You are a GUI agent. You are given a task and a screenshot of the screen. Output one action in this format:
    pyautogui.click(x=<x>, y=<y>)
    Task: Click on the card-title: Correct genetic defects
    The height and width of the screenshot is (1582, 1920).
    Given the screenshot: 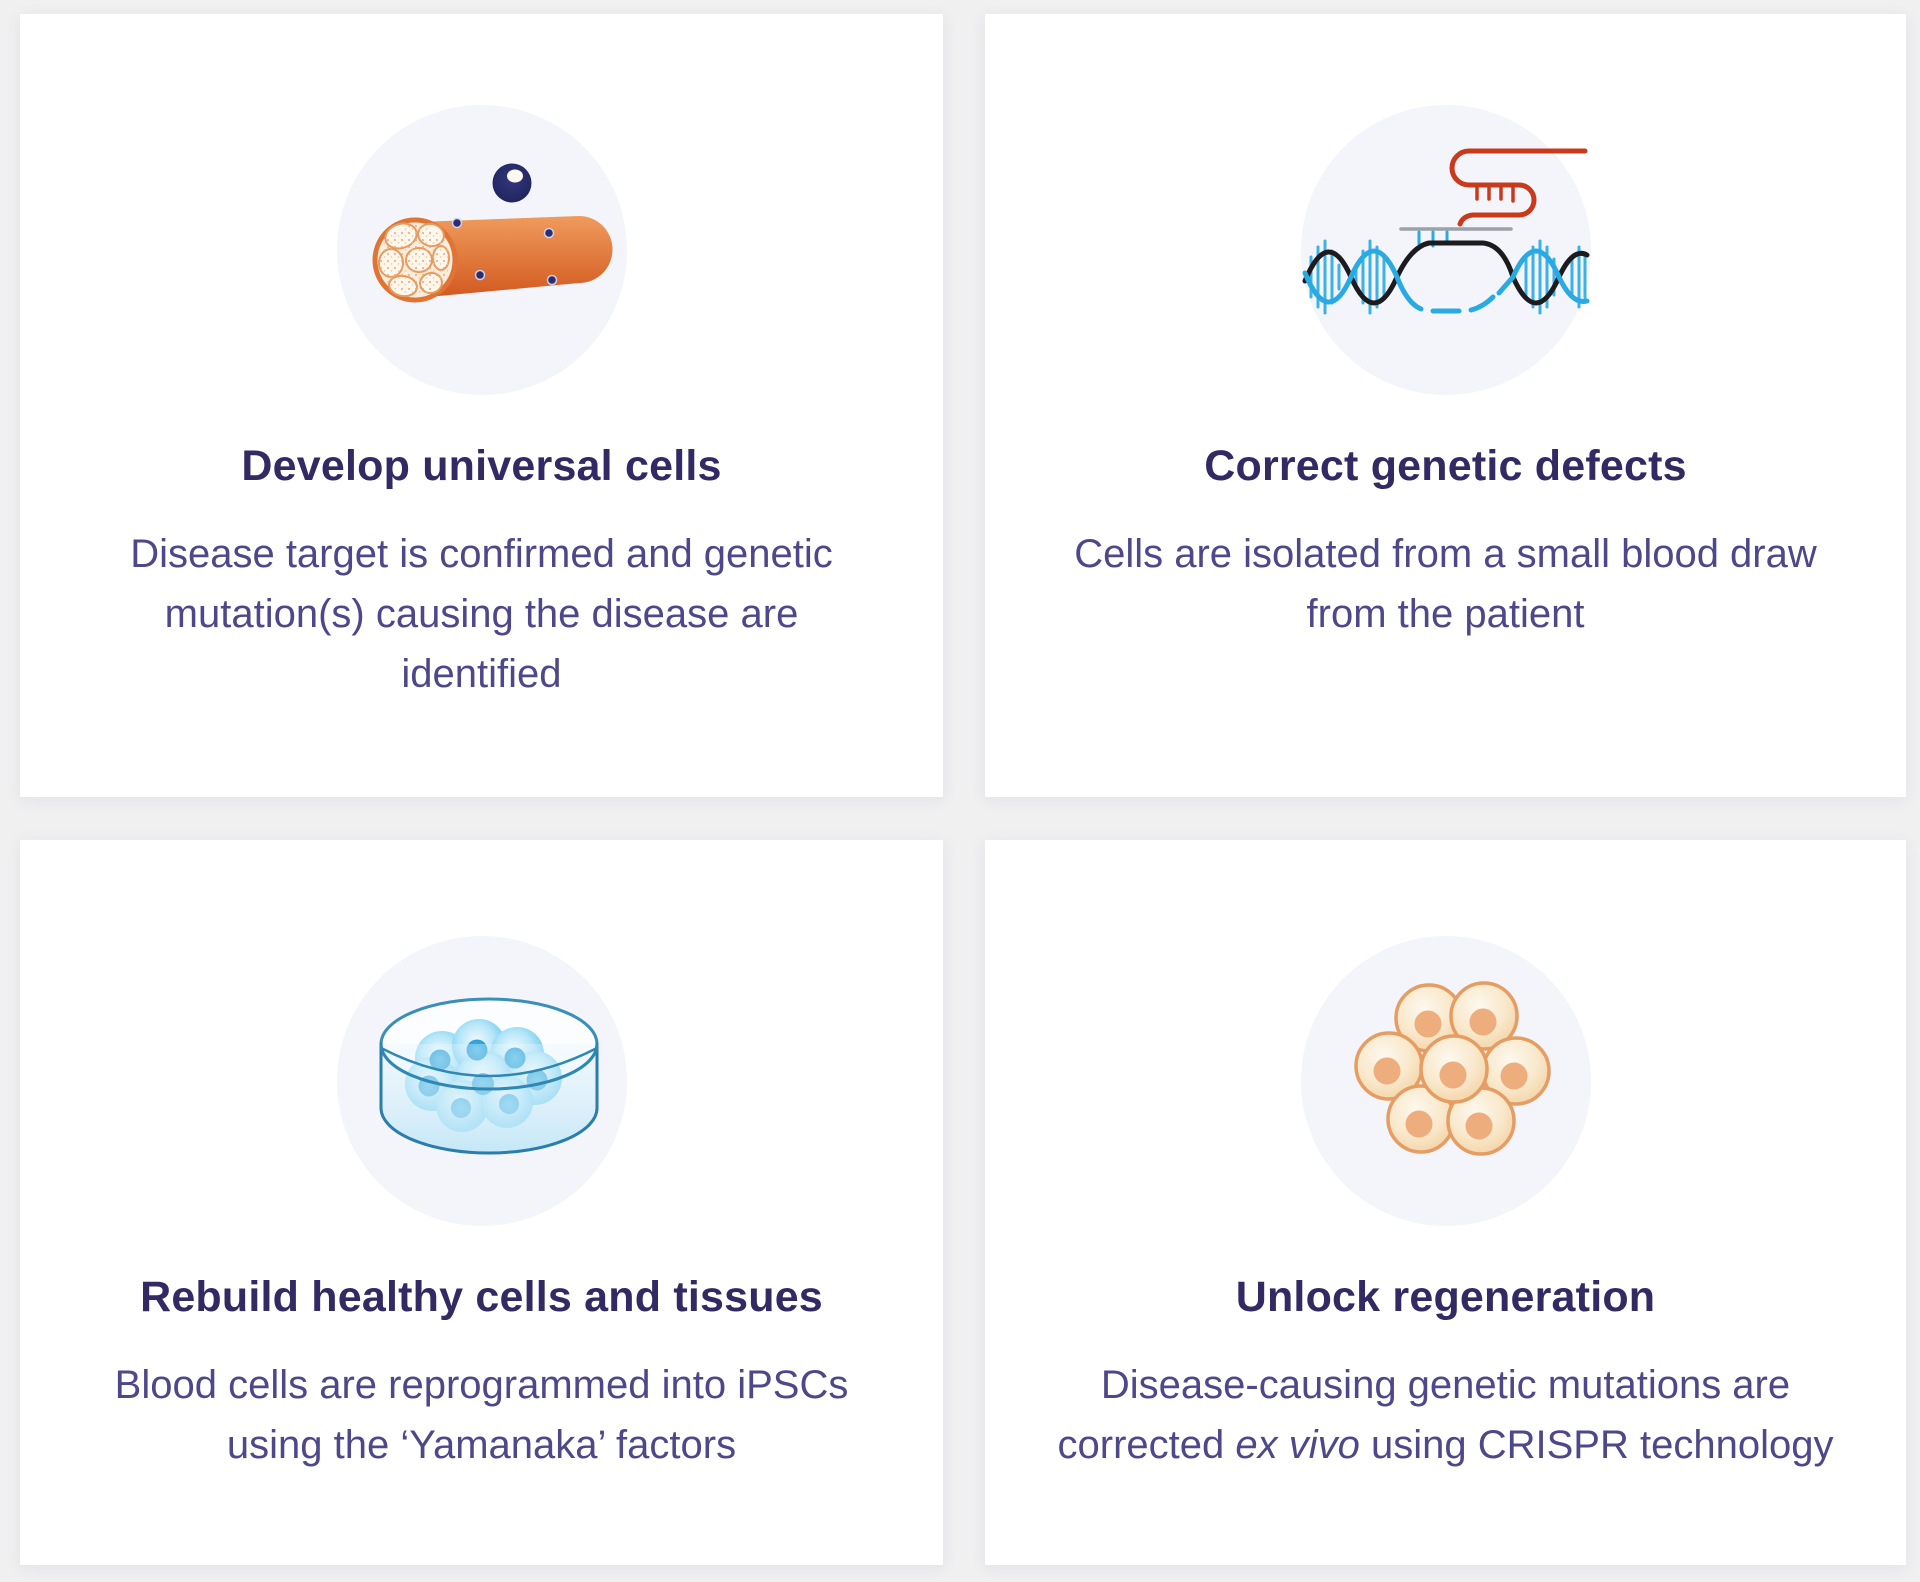 What is the action you would take?
    pyautogui.click(x=1445, y=466)
    